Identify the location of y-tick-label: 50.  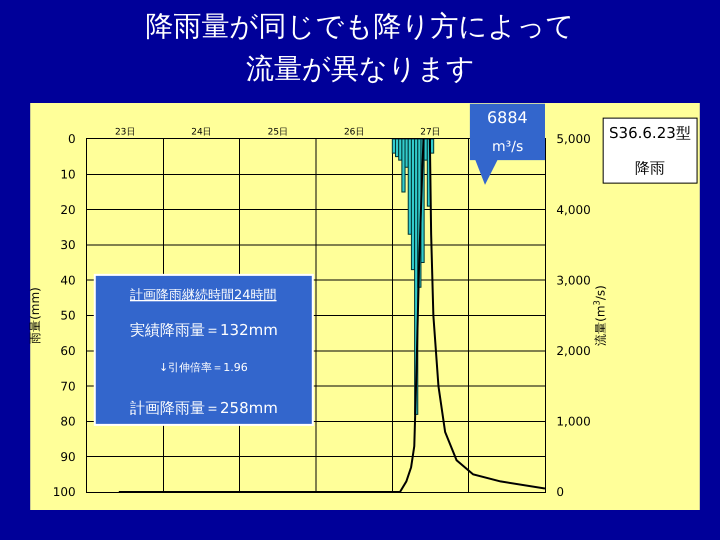
(68, 315).